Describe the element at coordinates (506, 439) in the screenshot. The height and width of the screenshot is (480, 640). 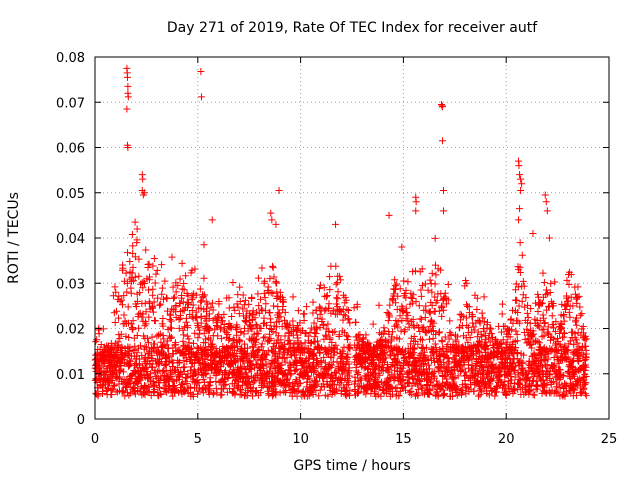
I see `x-tick-label: 20` at that location.